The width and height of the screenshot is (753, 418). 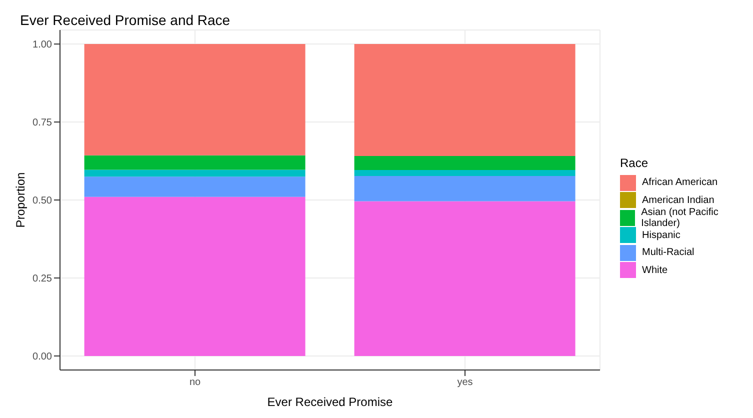 What do you see at coordinates (20, 200) in the screenshot?
I see `y-axis-title: Proportion` at bounding box center [20, 200].